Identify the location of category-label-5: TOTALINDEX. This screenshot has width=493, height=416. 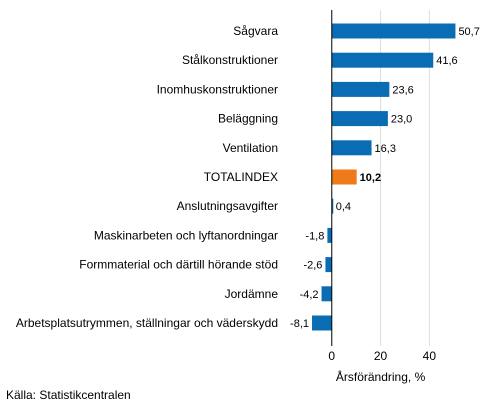
(241, 177).